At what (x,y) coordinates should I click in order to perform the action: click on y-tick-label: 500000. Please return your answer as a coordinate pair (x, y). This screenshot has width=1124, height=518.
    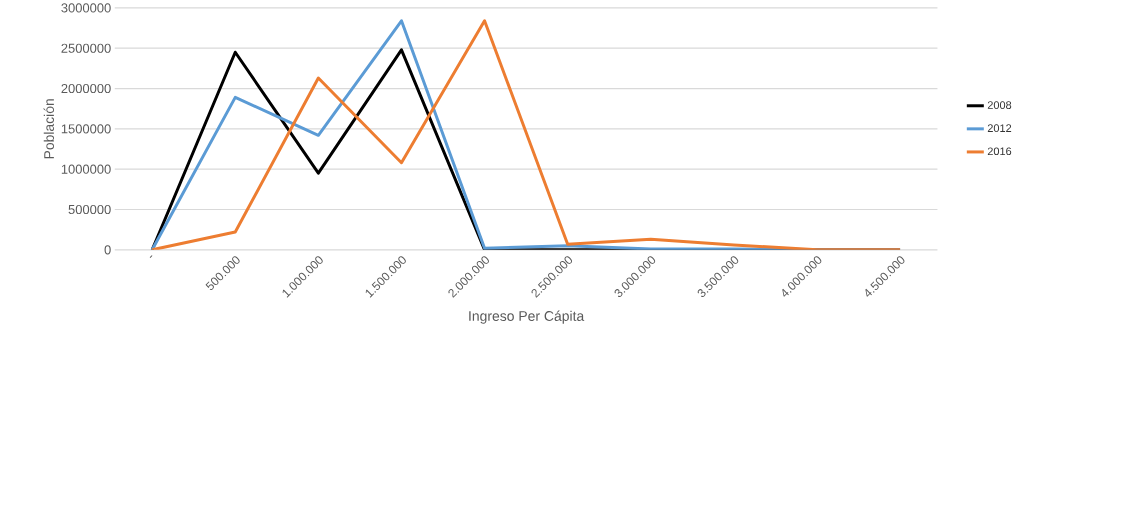
    Looking at the image, I should click on (89, 209).